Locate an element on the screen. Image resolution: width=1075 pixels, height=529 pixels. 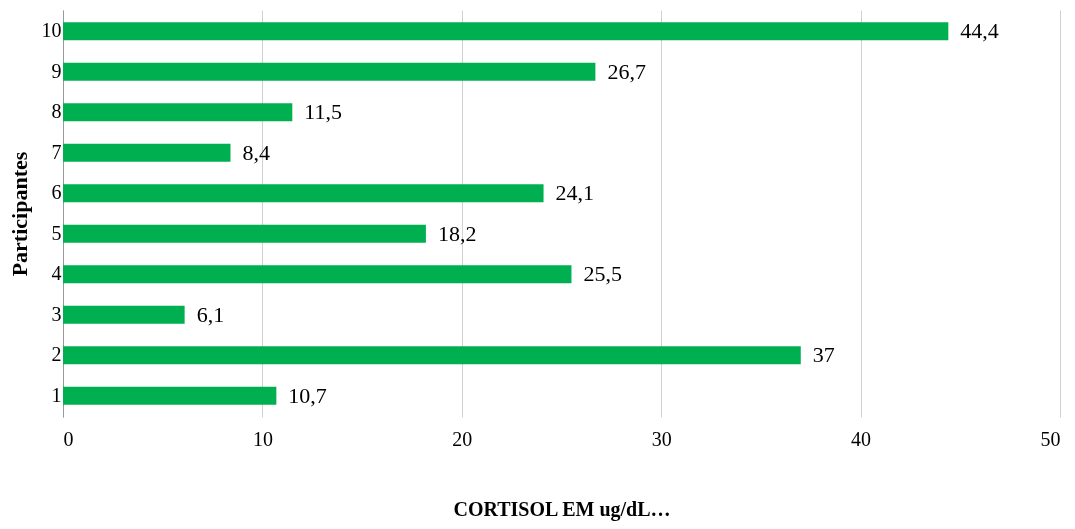
y-tick-label: 9 is located at coordinates (56, 70).